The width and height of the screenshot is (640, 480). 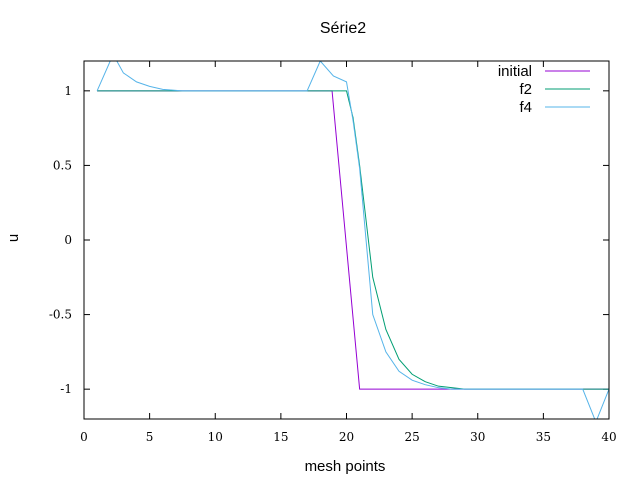 What do you see at coordinates (62, 165) in the screenshot?
I see `y-tick-label: 0.5` at bounding box center [62, 165].